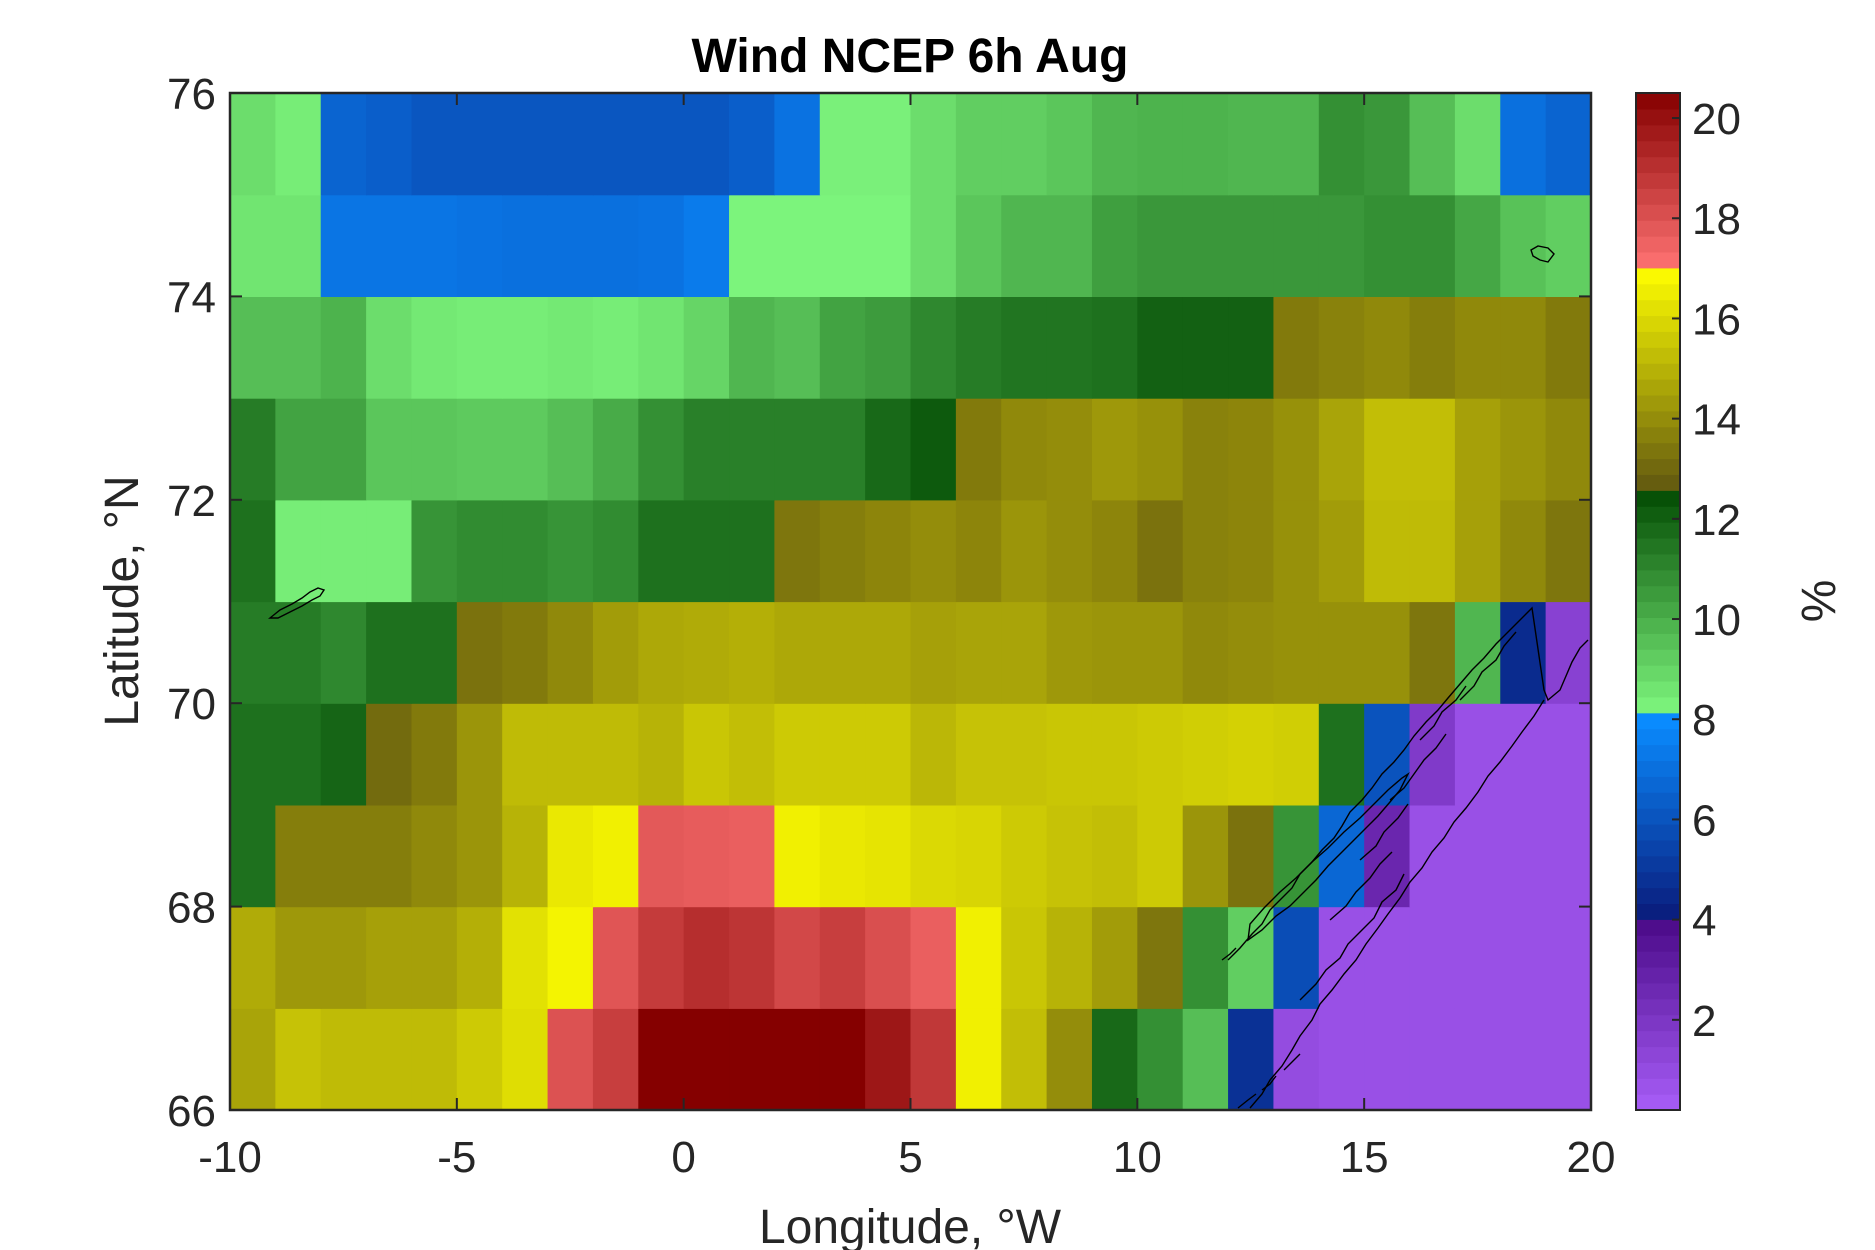 This screenshot has width=1875, height=1250. I want to click on colorbar-label: %, so click(1817, 601).